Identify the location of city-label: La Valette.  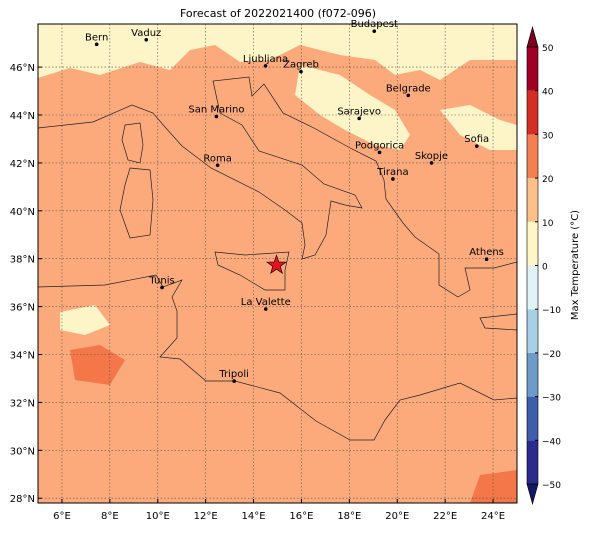
(266, 302).